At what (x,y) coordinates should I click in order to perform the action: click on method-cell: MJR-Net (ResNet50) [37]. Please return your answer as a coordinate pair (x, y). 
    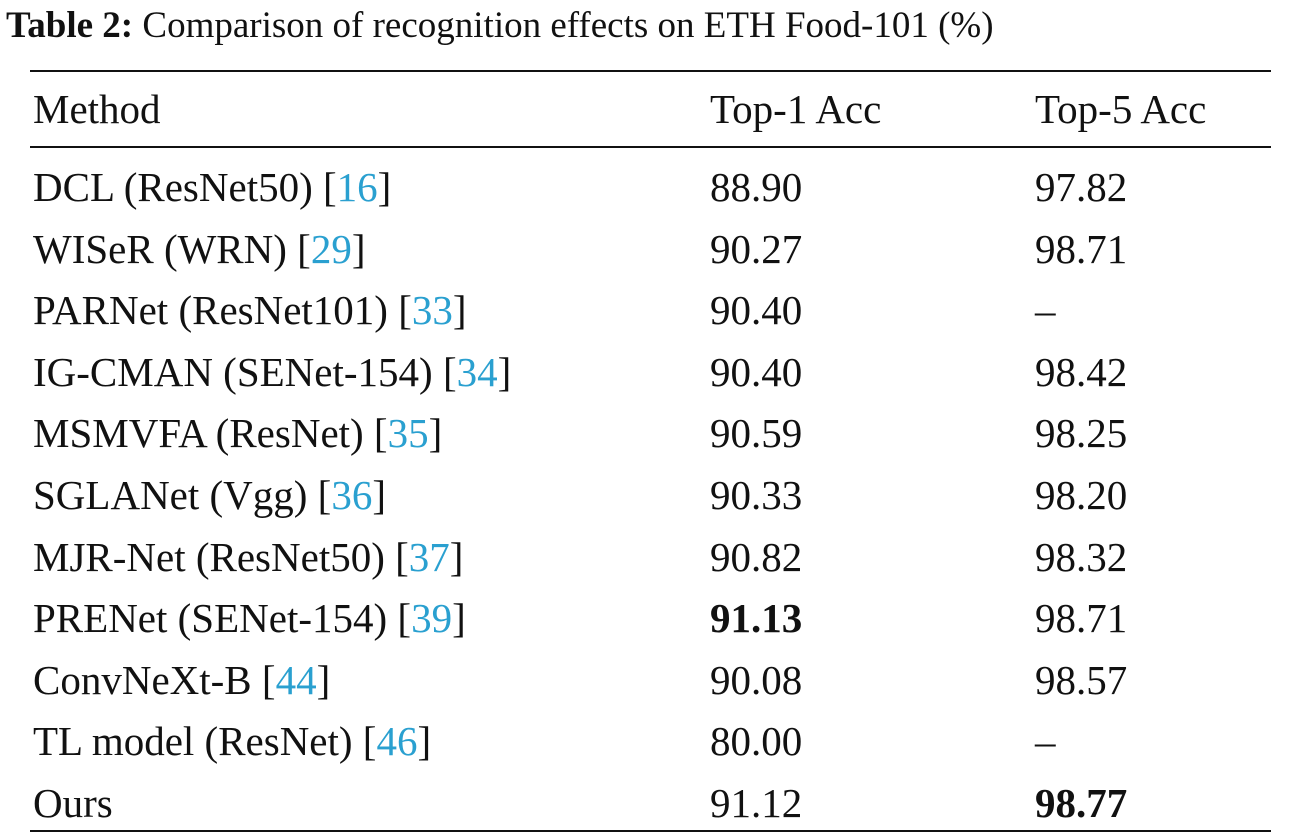
    Looking at the image, I should click on (248, 557).